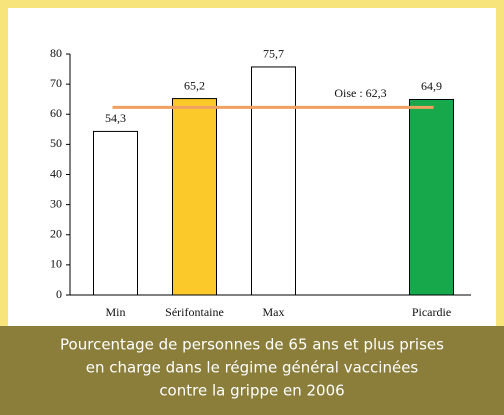  What do you see at coordinates (115, 118) in the screenshot?
I see `value-label: 54,3` at bounding box center [115, 118].